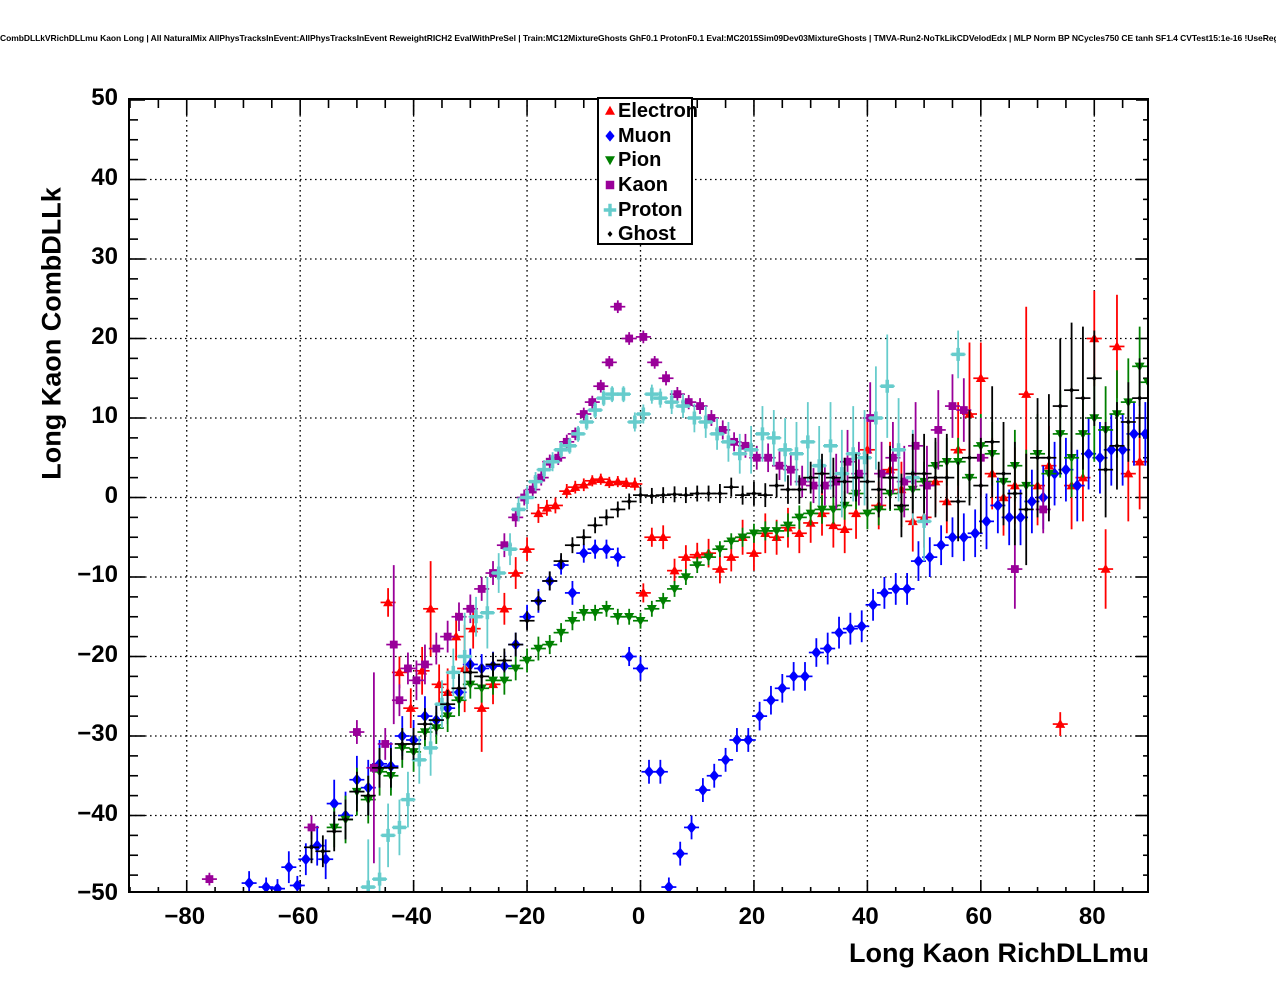 The width and height of the screenshot is (1276, 996). What do you see at coordinates (638, 916) in the screenshot?
I see `x-tick-label: 0` at bounding box center [638, 916].